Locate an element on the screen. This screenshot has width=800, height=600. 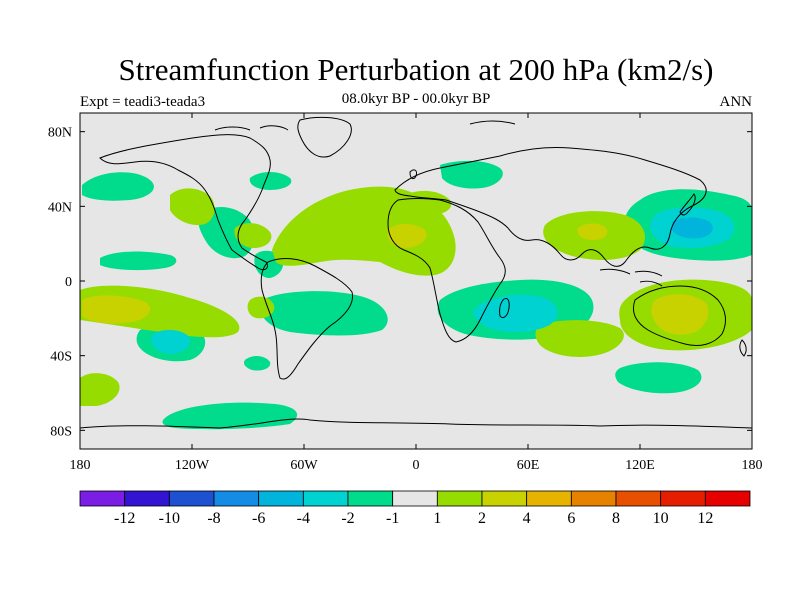
colorbar-label: -12 is located at coordinates (124, 518).